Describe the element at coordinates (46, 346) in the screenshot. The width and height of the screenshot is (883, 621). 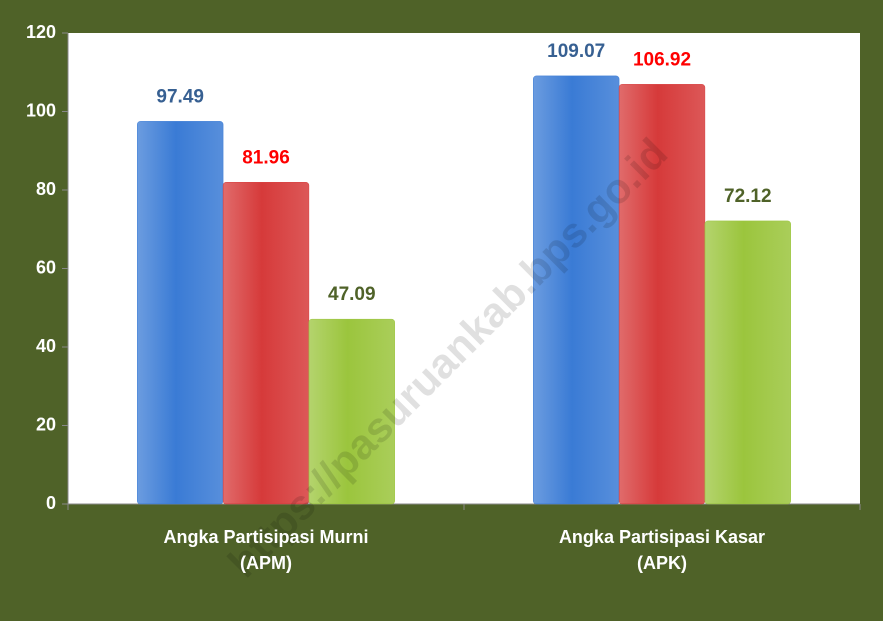
I see `y-tick-label: 40` at that location.